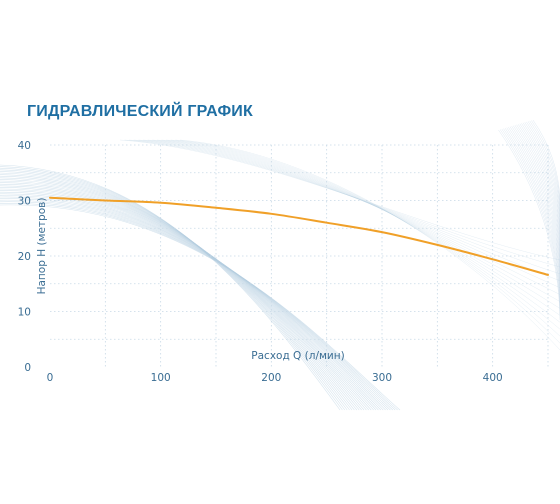 The height and width of the screenshot is (504, 560). What do you see at coordinates (161, 378) in the screenshot?
I see `x-tick-label: 100` at bounding box center [161, 378].